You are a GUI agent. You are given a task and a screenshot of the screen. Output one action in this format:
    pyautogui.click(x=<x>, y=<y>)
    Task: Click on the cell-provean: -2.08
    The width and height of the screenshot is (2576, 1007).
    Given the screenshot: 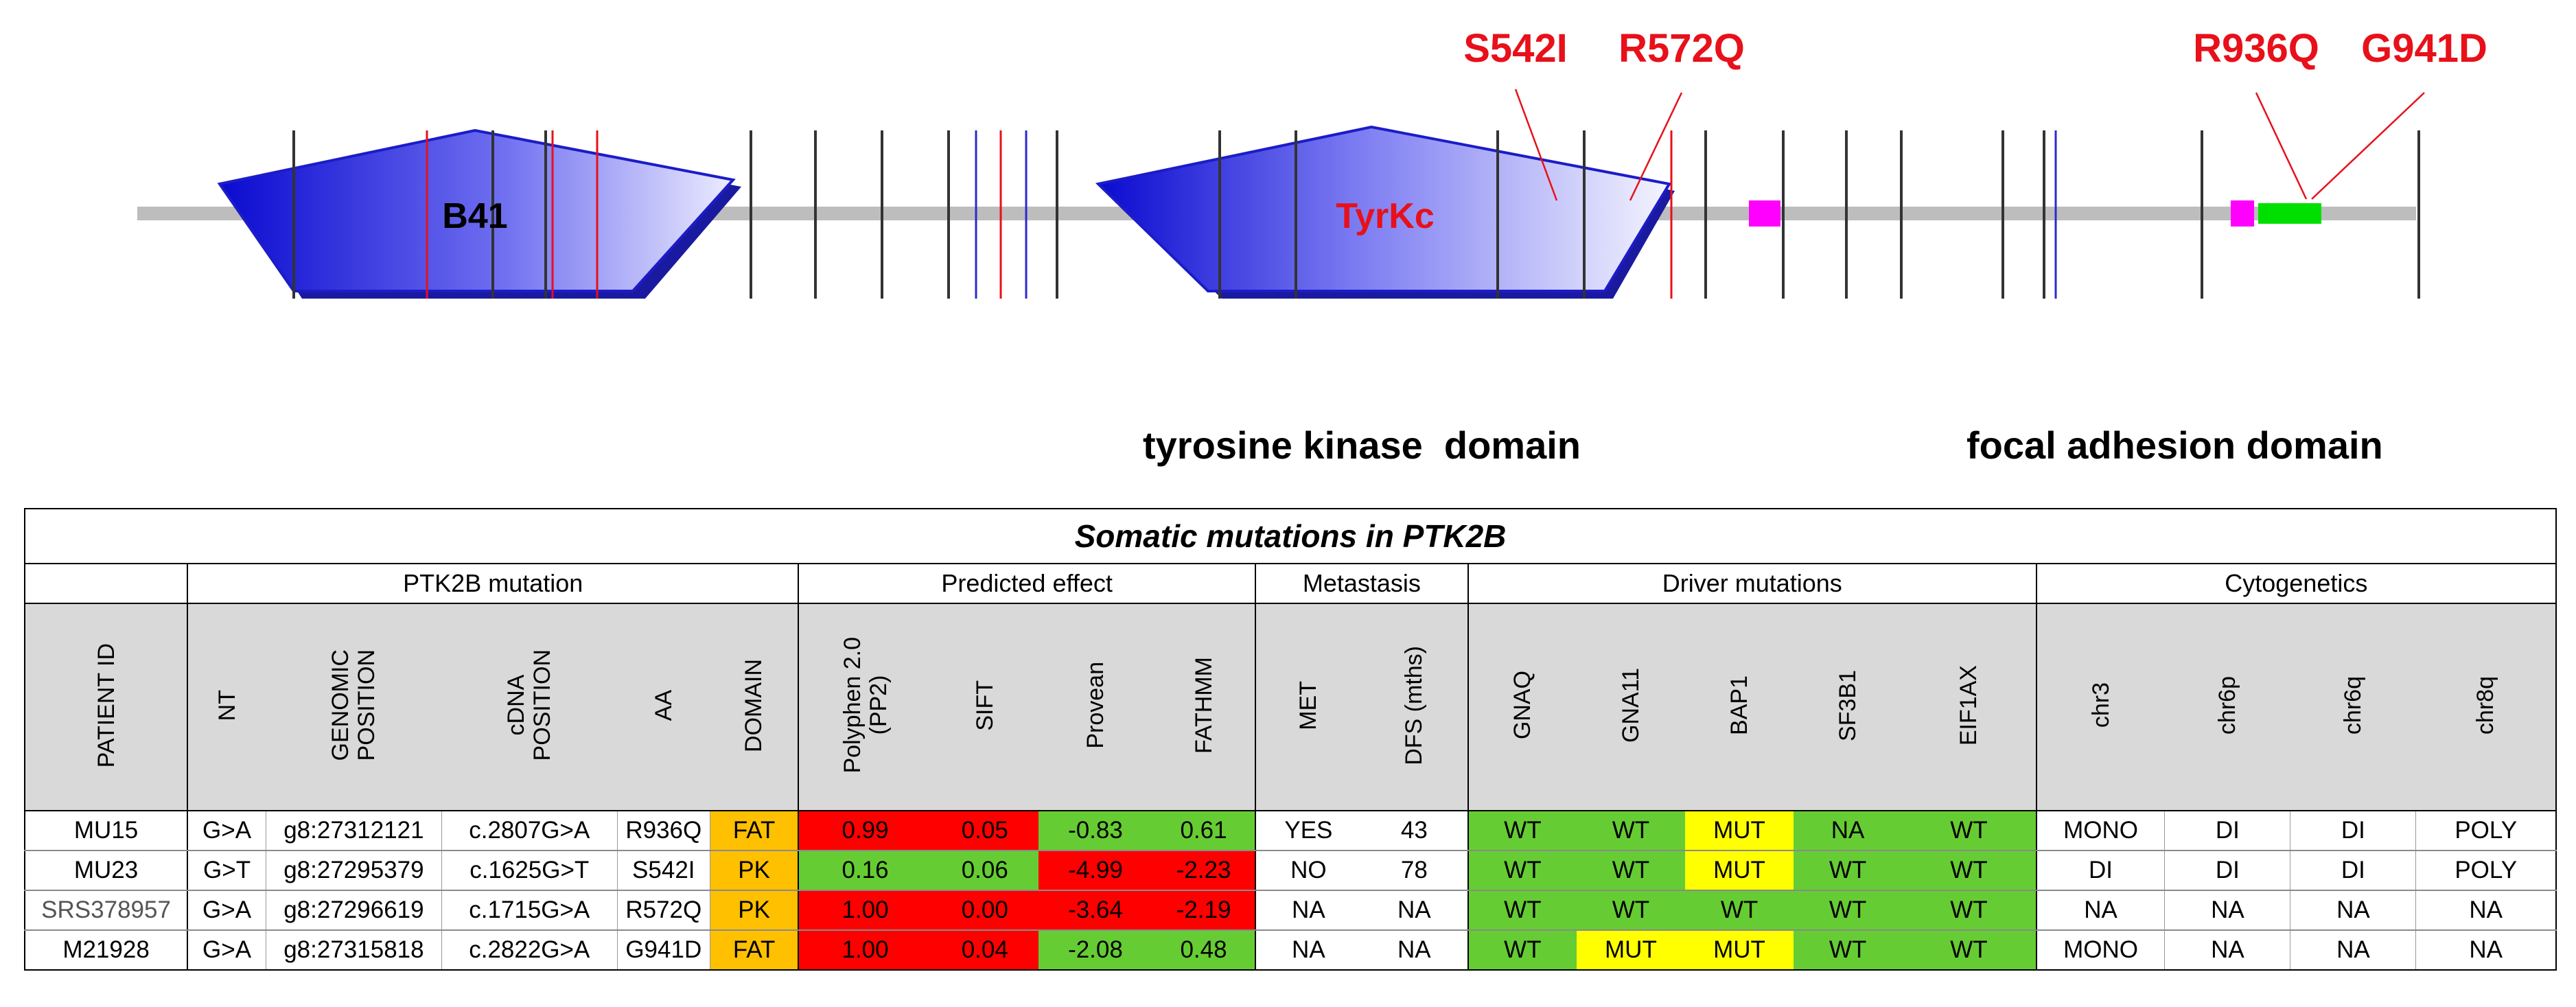 What is the action you would take?
    pyautogui.click(x=1095, y=950)
    